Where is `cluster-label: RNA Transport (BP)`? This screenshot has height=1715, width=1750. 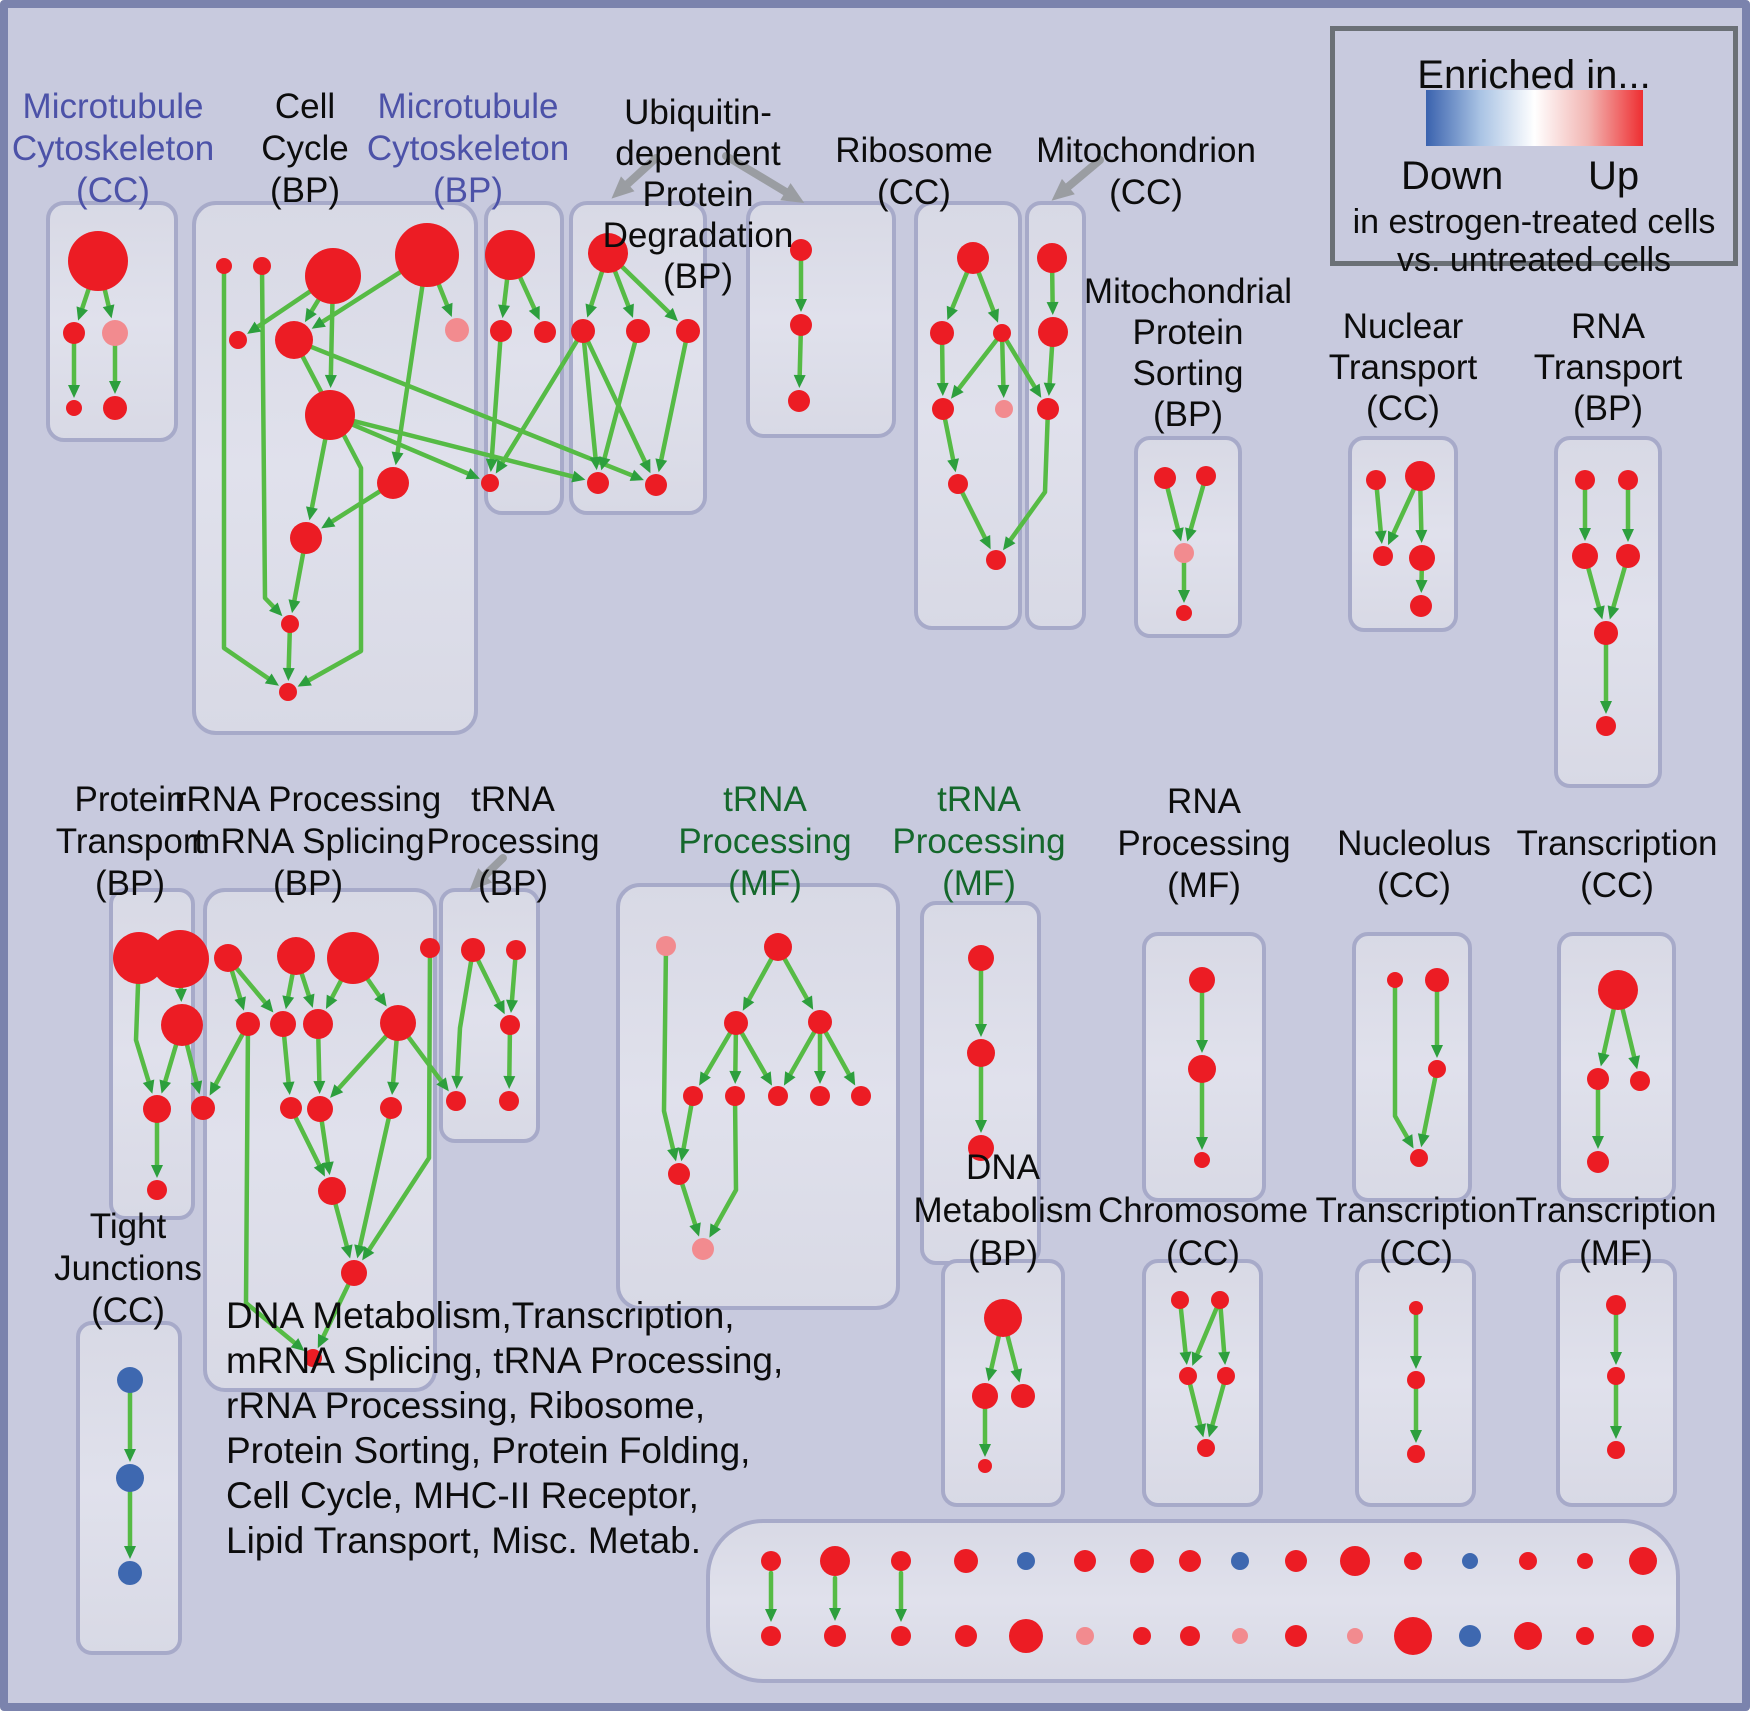
cluster-label: RNA Transport (BP) is located at coordinates (1608, 367).